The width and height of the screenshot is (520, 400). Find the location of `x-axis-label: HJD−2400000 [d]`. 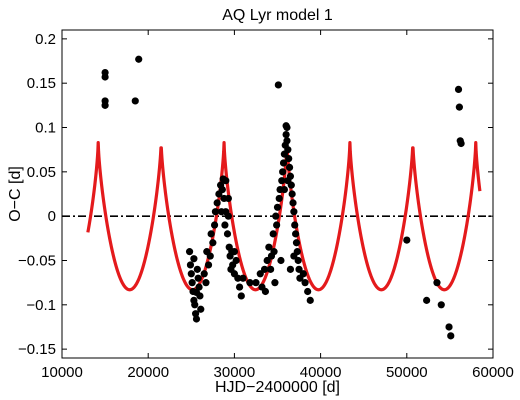

x-axis-label: HJD−2400000 [d] is located at coordinates (277, 387).